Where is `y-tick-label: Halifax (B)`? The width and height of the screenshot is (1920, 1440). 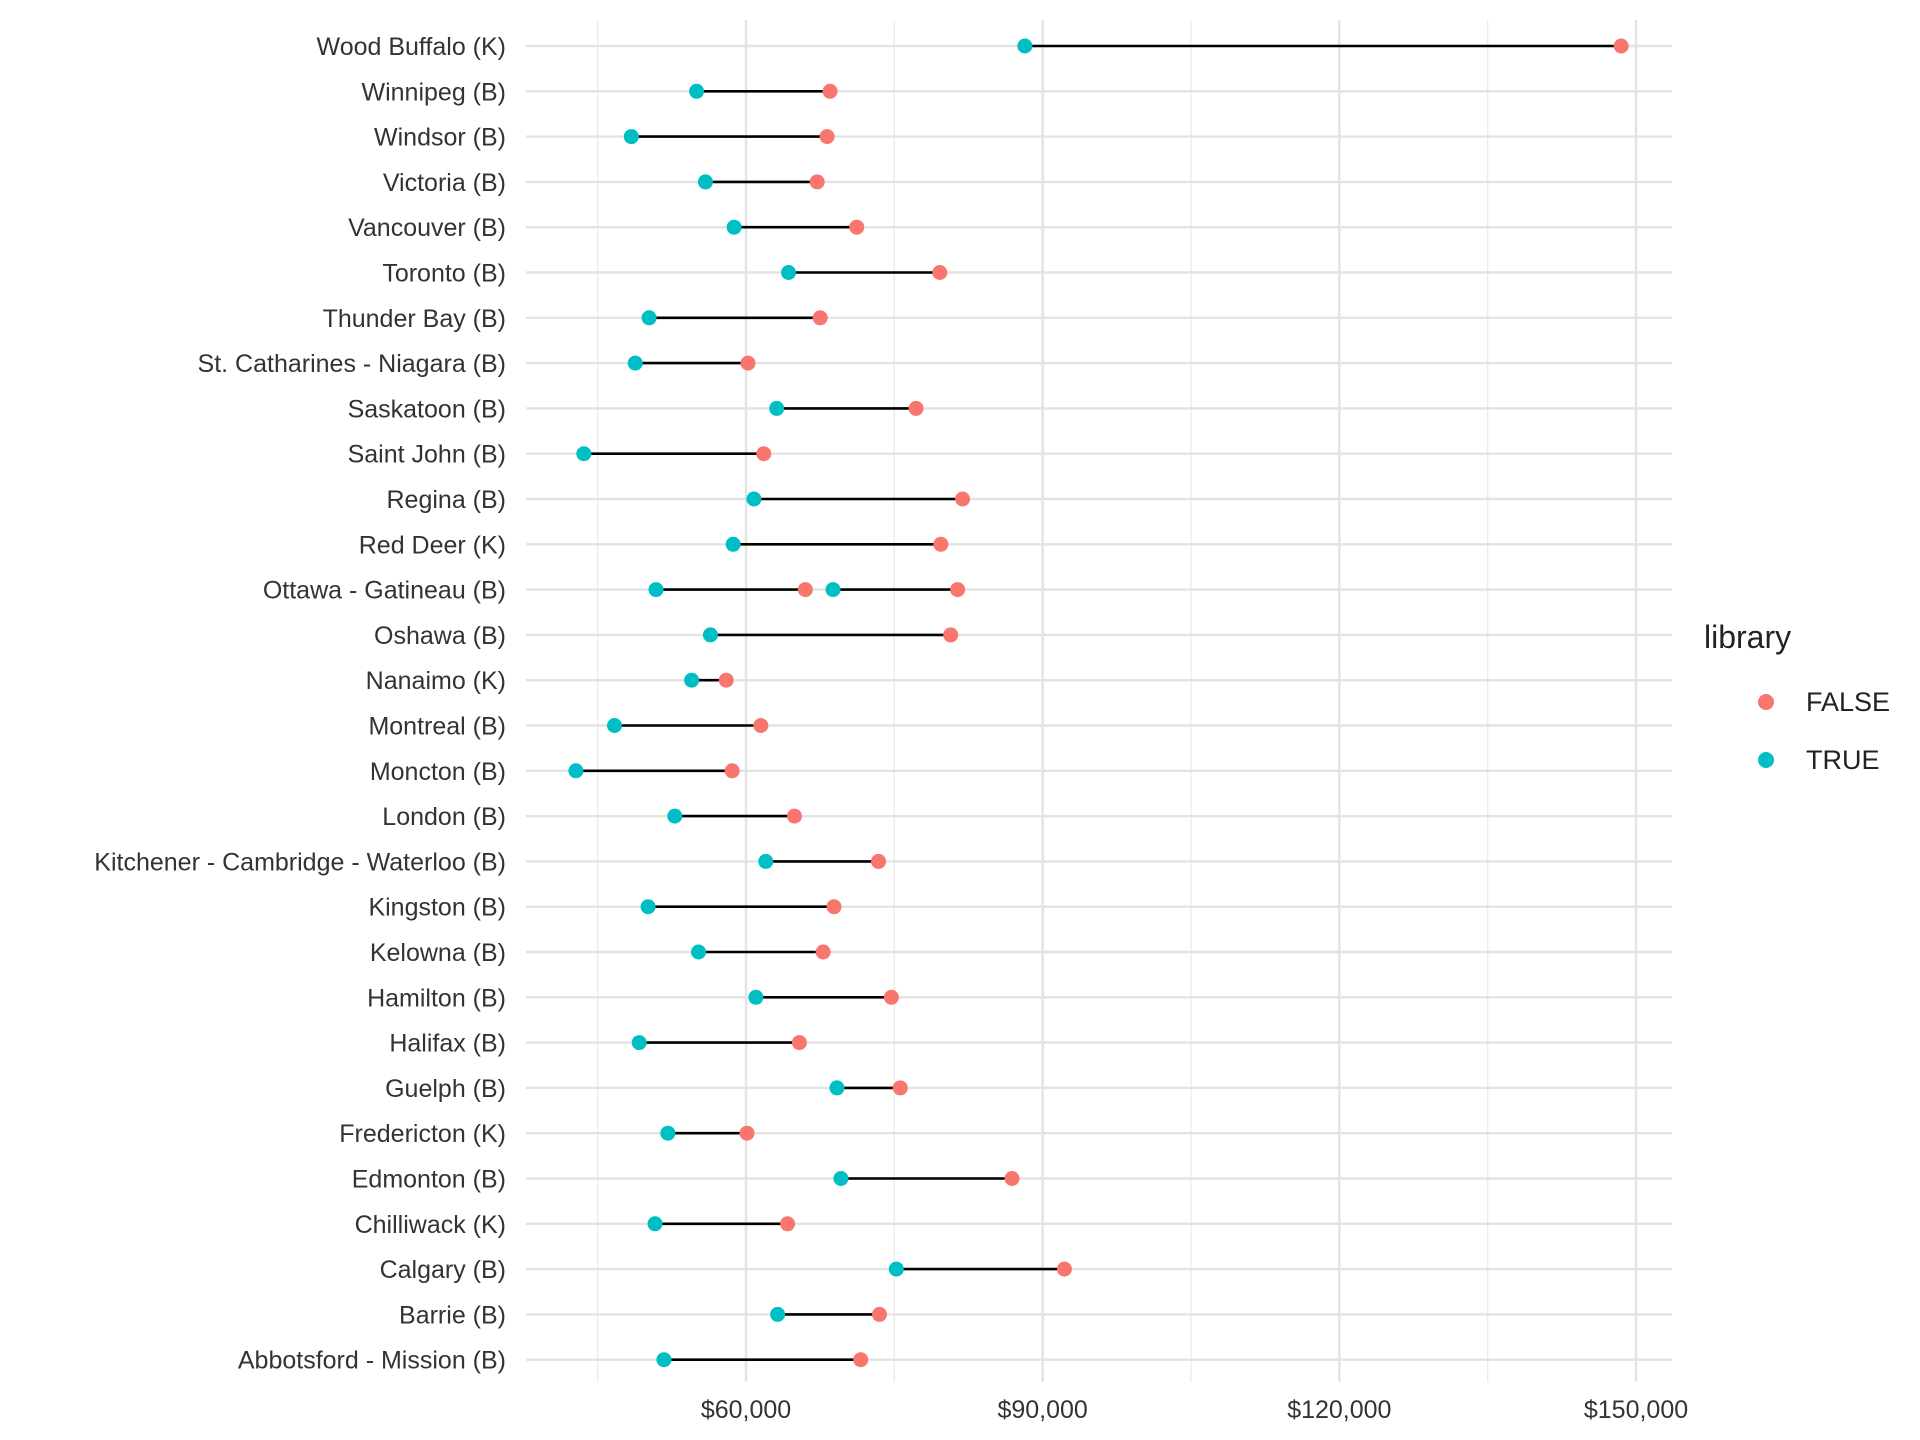 y-tick-label: Halifax (B) is located at coordinates (447, 1044).